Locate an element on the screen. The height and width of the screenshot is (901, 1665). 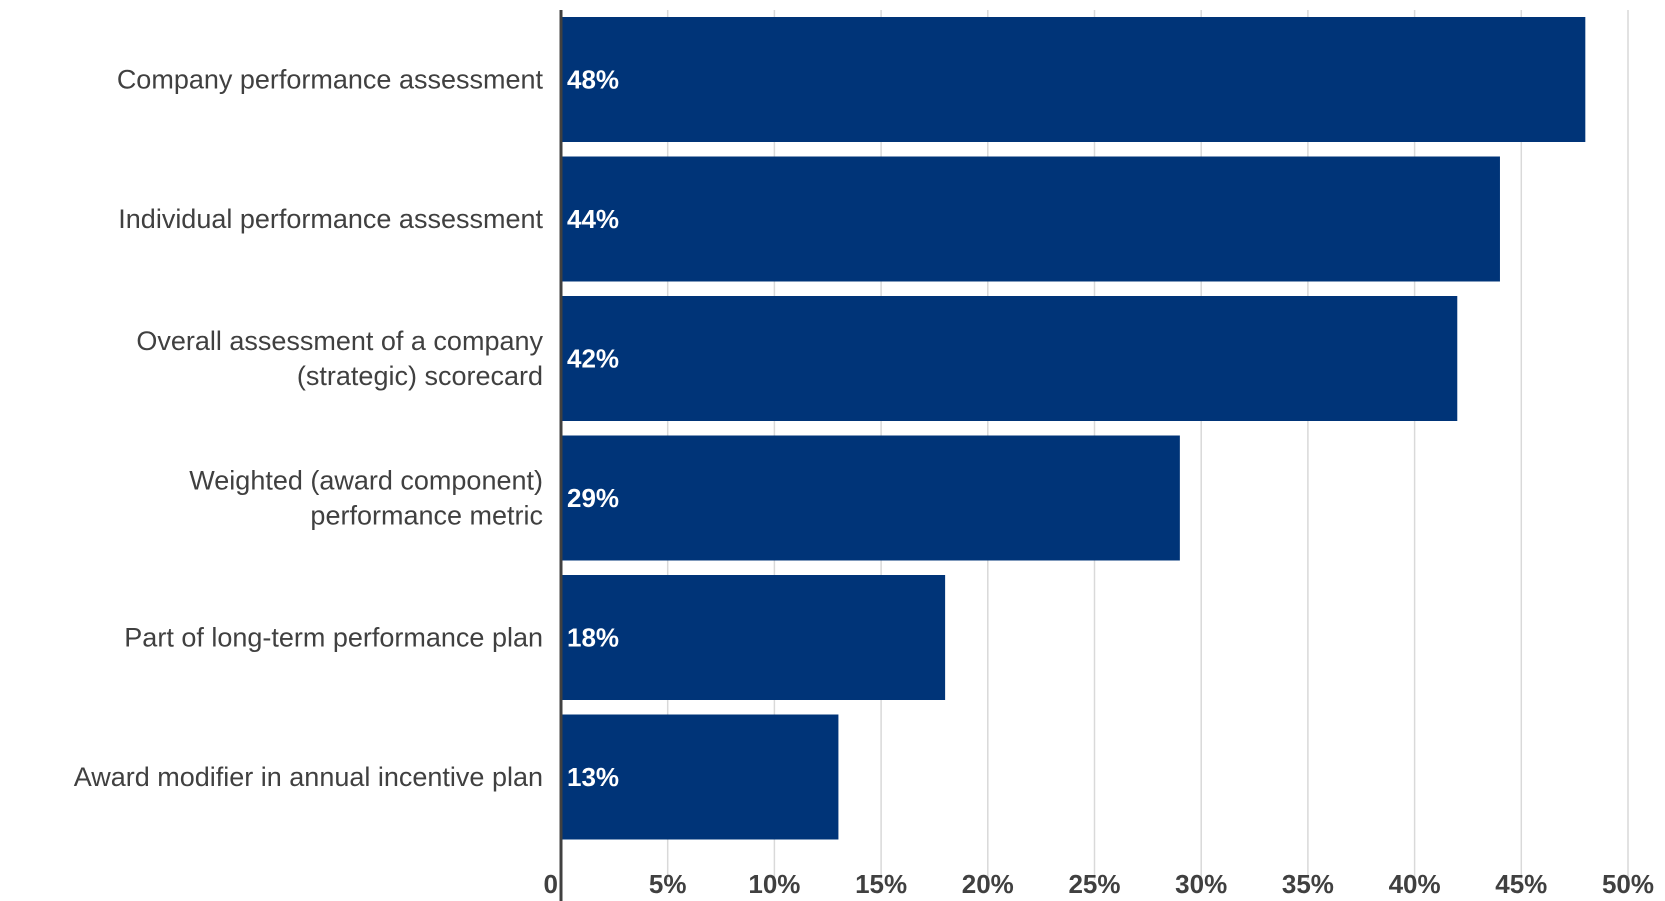
category-label-line: Individual performance assessment is located at coordinates (330, 219).